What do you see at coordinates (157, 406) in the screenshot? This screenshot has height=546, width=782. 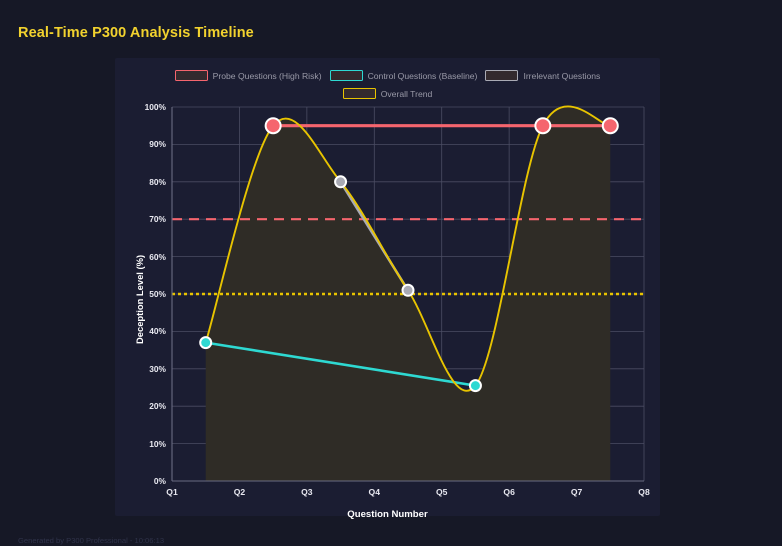 I see `y-axis-tick-label: 20%` at bounding box center [157, 406].